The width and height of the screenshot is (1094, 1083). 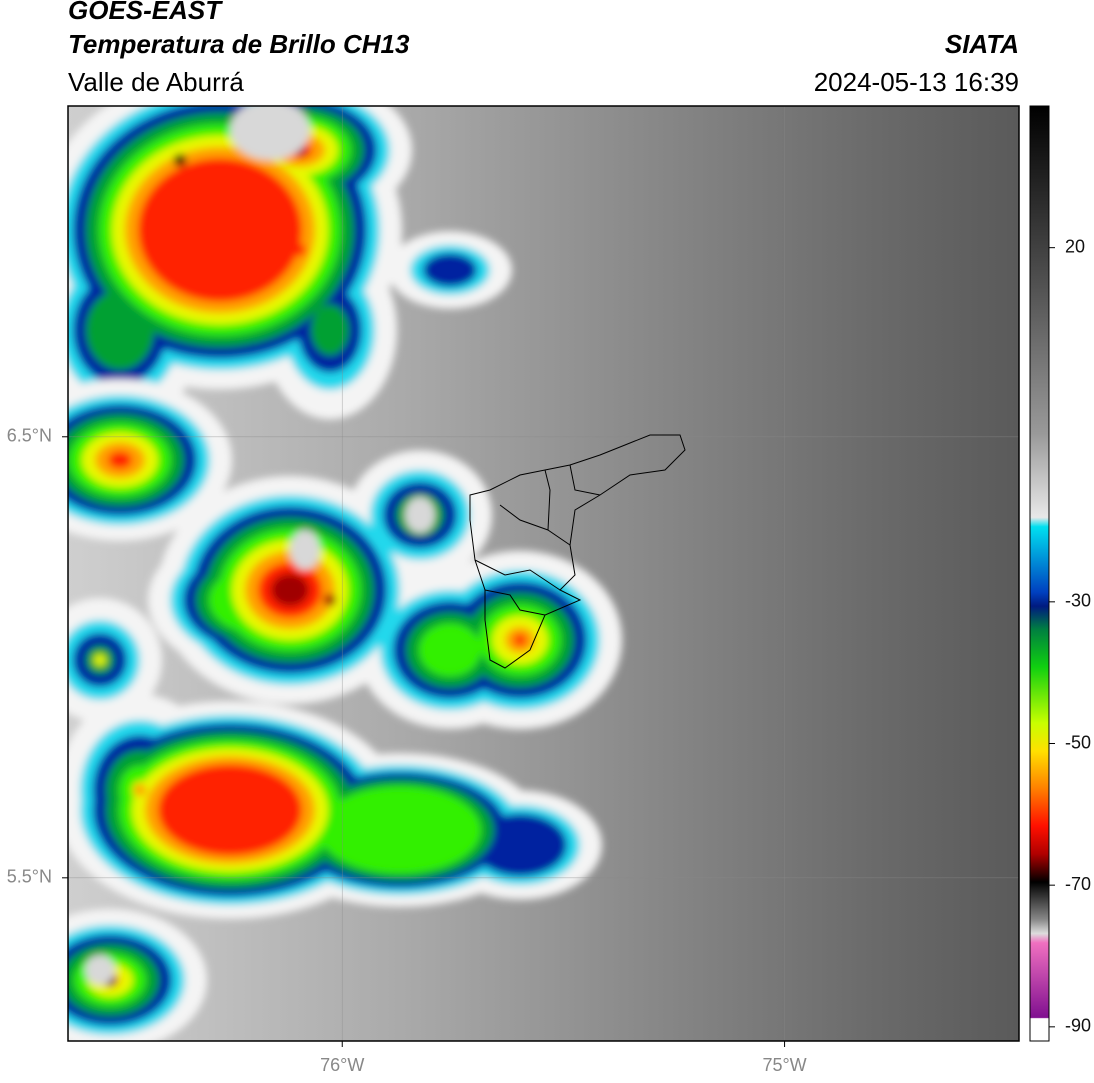 What do you see at coordinates (145, 12) in the screenshot?
I see `title: GOES-EAST` at bounding box center [145, 12].